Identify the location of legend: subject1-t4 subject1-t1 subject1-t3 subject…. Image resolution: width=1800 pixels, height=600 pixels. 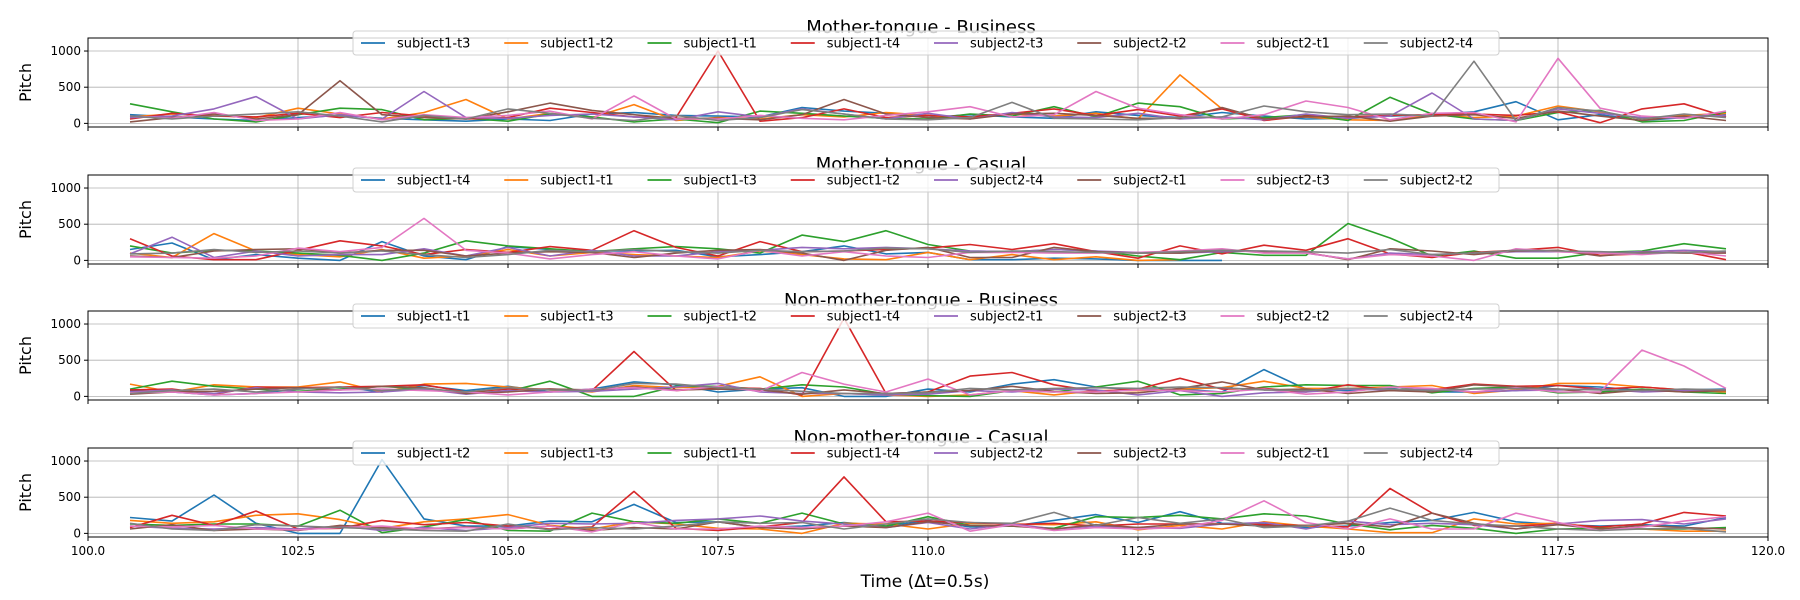
(926, 180).